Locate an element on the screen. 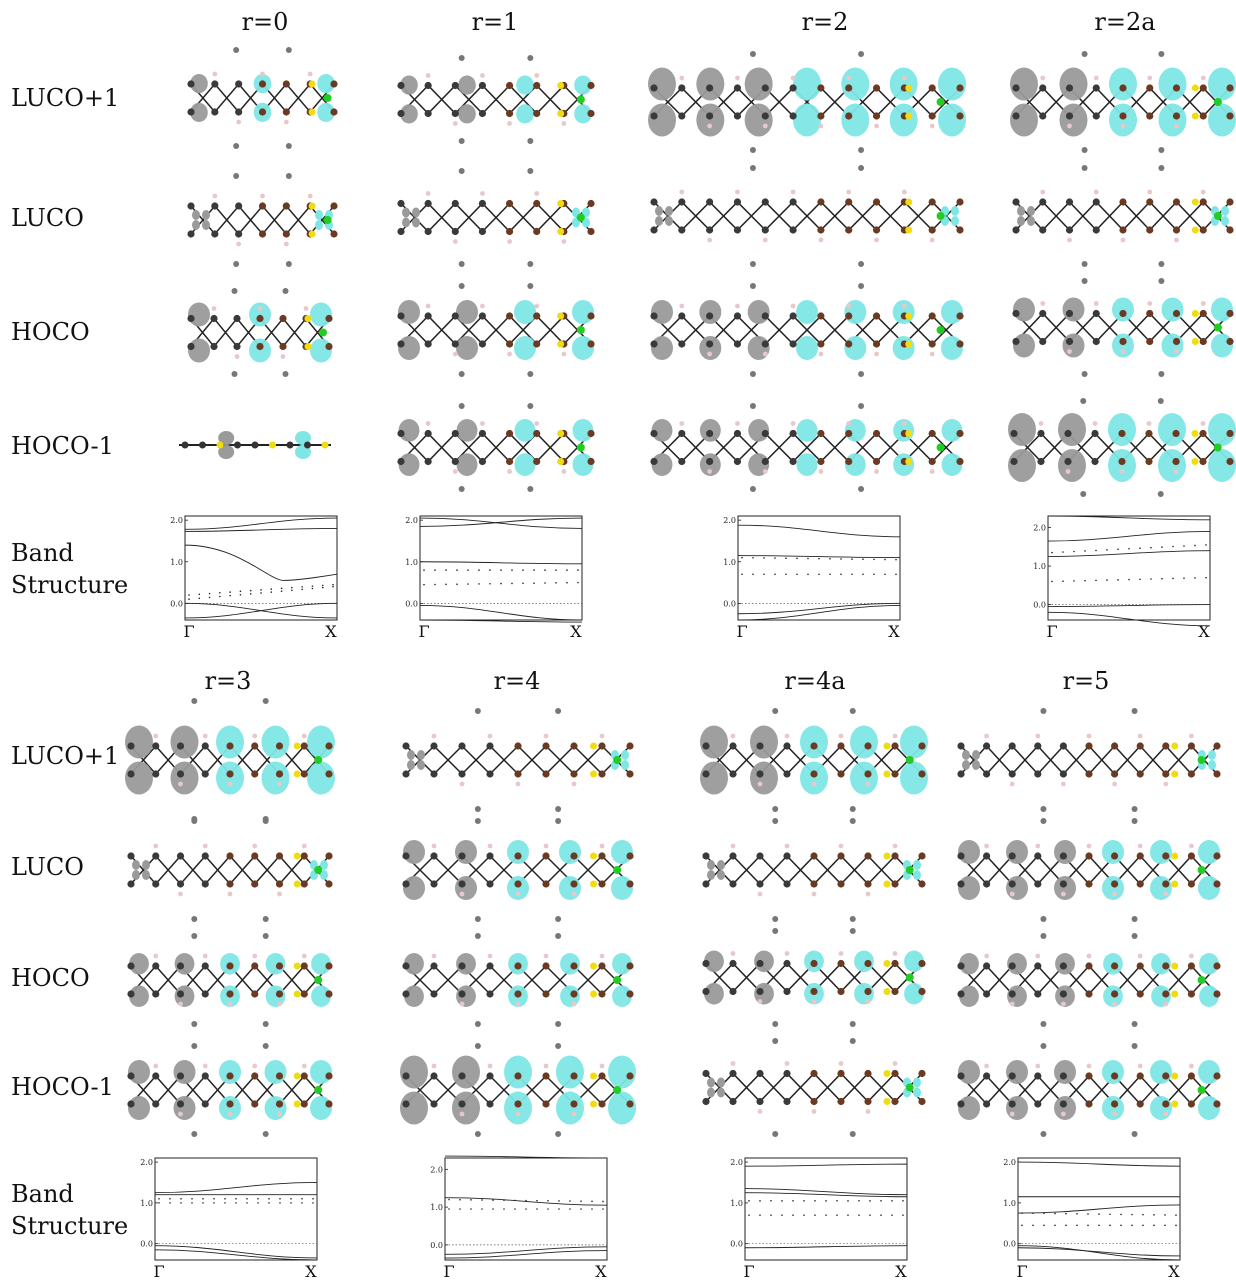  orbital-r4a-luco1 is located at coordinates (814, 760).